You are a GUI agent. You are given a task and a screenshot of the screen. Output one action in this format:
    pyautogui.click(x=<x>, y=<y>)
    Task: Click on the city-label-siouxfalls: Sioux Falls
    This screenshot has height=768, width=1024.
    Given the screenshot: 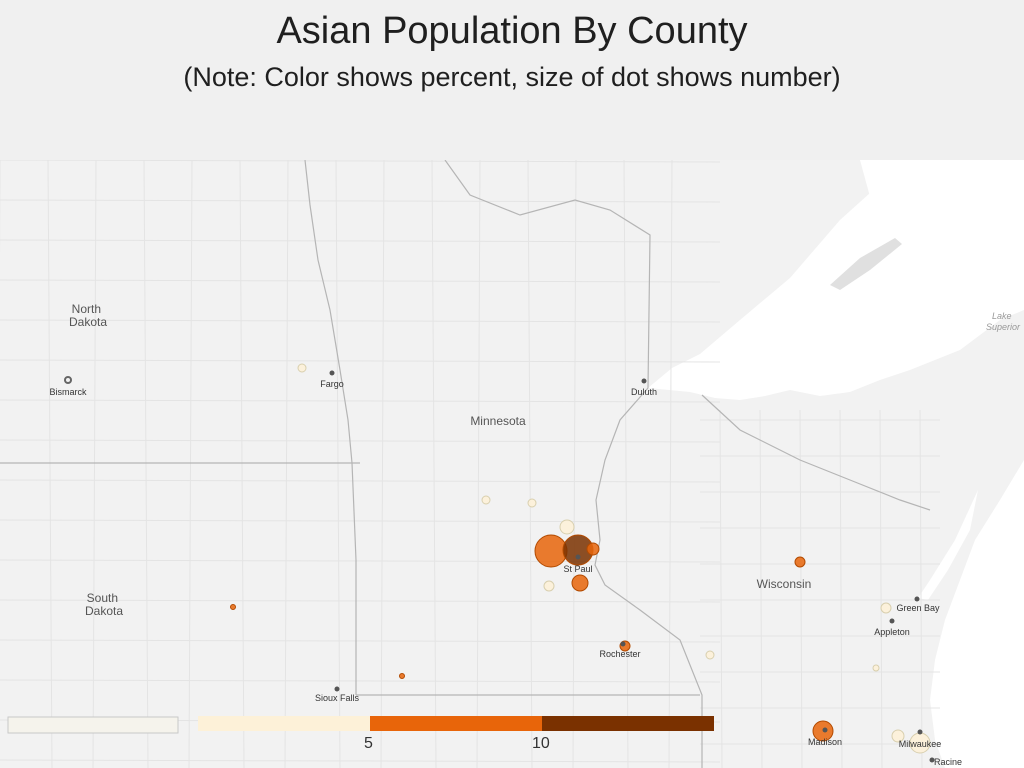 What is the action you would take?
    pyautogui.click(x=337, y=698)
    